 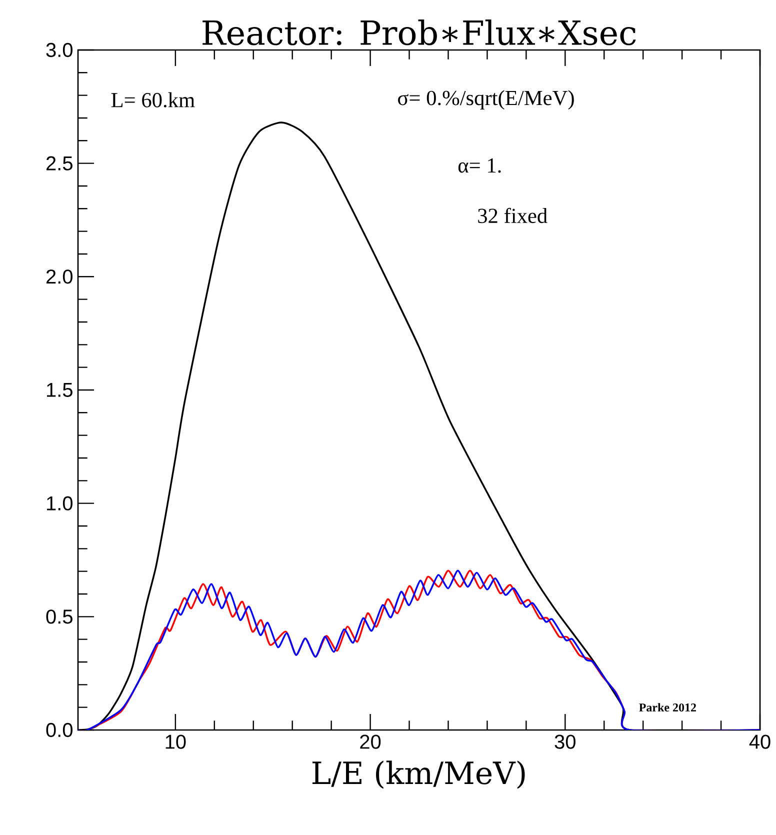 What do you see at coordinates (59, 617) in the screenshot?
I see `y-tick-label: 0.5` at bounding box center [59, 617].